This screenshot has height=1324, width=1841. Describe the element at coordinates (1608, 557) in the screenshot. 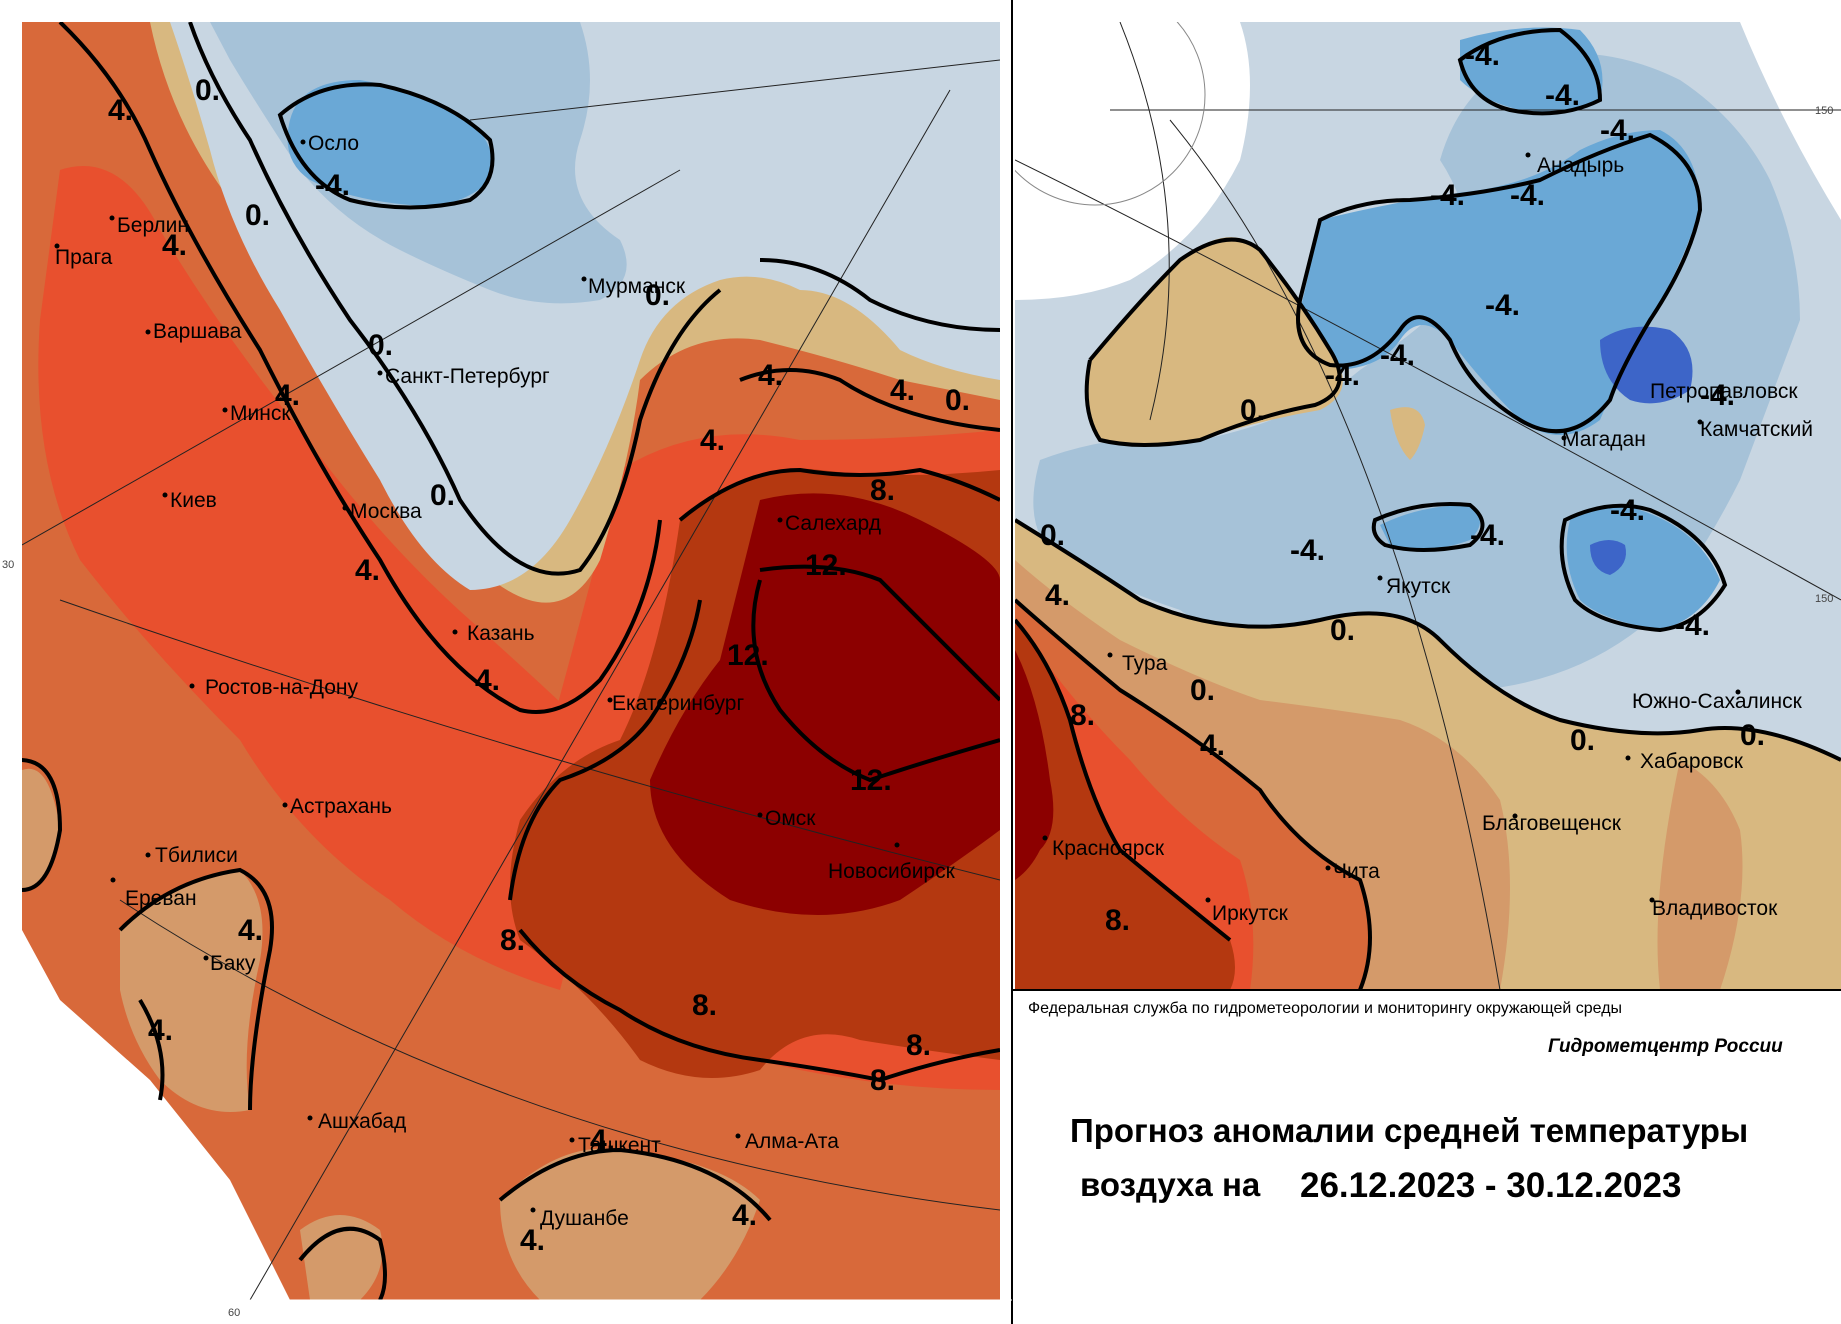

I see `right-zone-minus6-b` at that location.